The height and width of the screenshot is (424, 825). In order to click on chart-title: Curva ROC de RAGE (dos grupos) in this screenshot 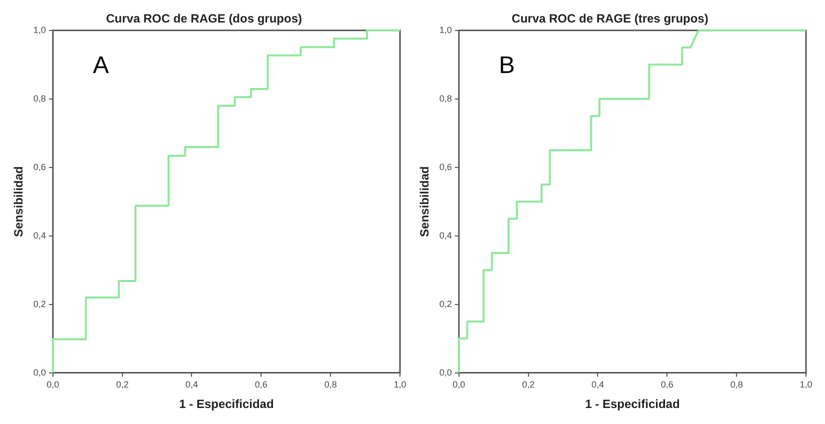, I will do `click(204, 19)`.